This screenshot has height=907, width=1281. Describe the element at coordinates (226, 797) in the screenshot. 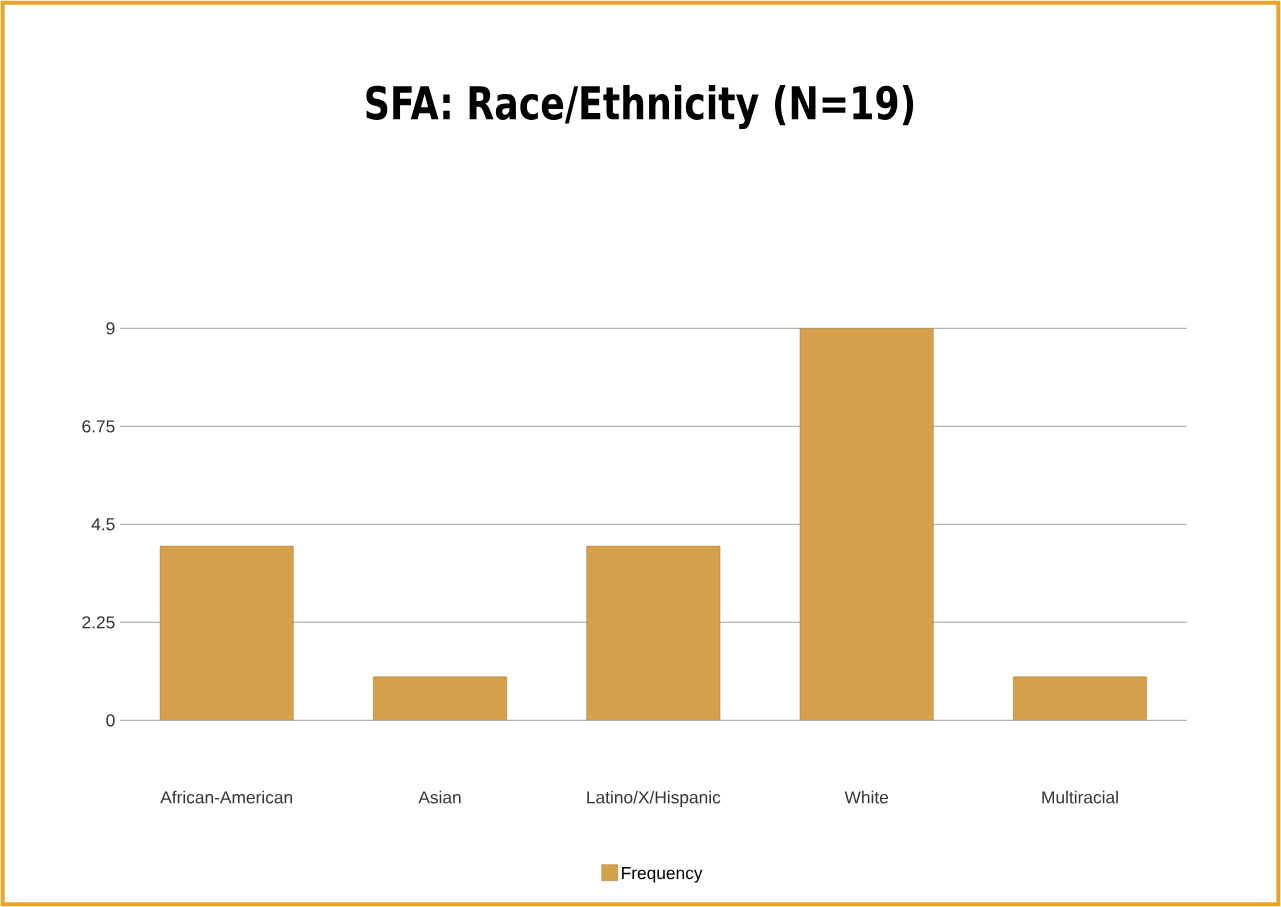

I see `x-tick-label: African-American` at that location.